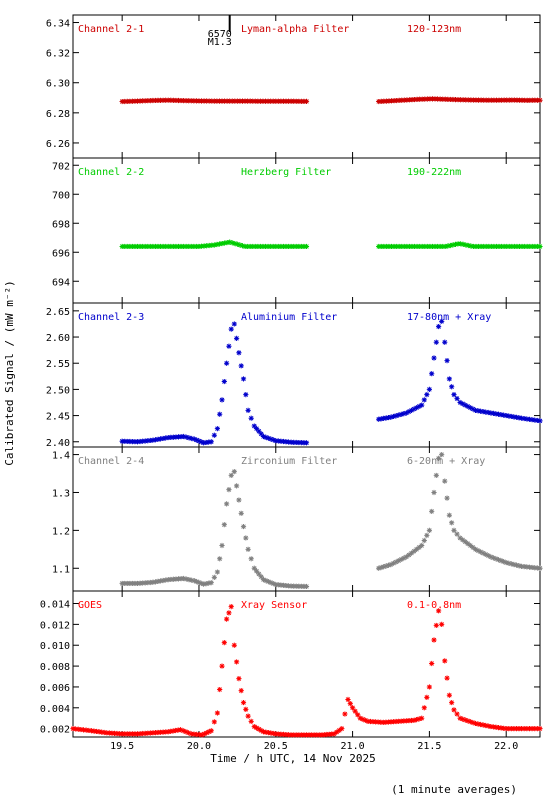 This screenshot has height=800, width=550. Describe the element at coordinates (55, 730) in the screenshot. I see `y-tick-label: 0.002` at that location.